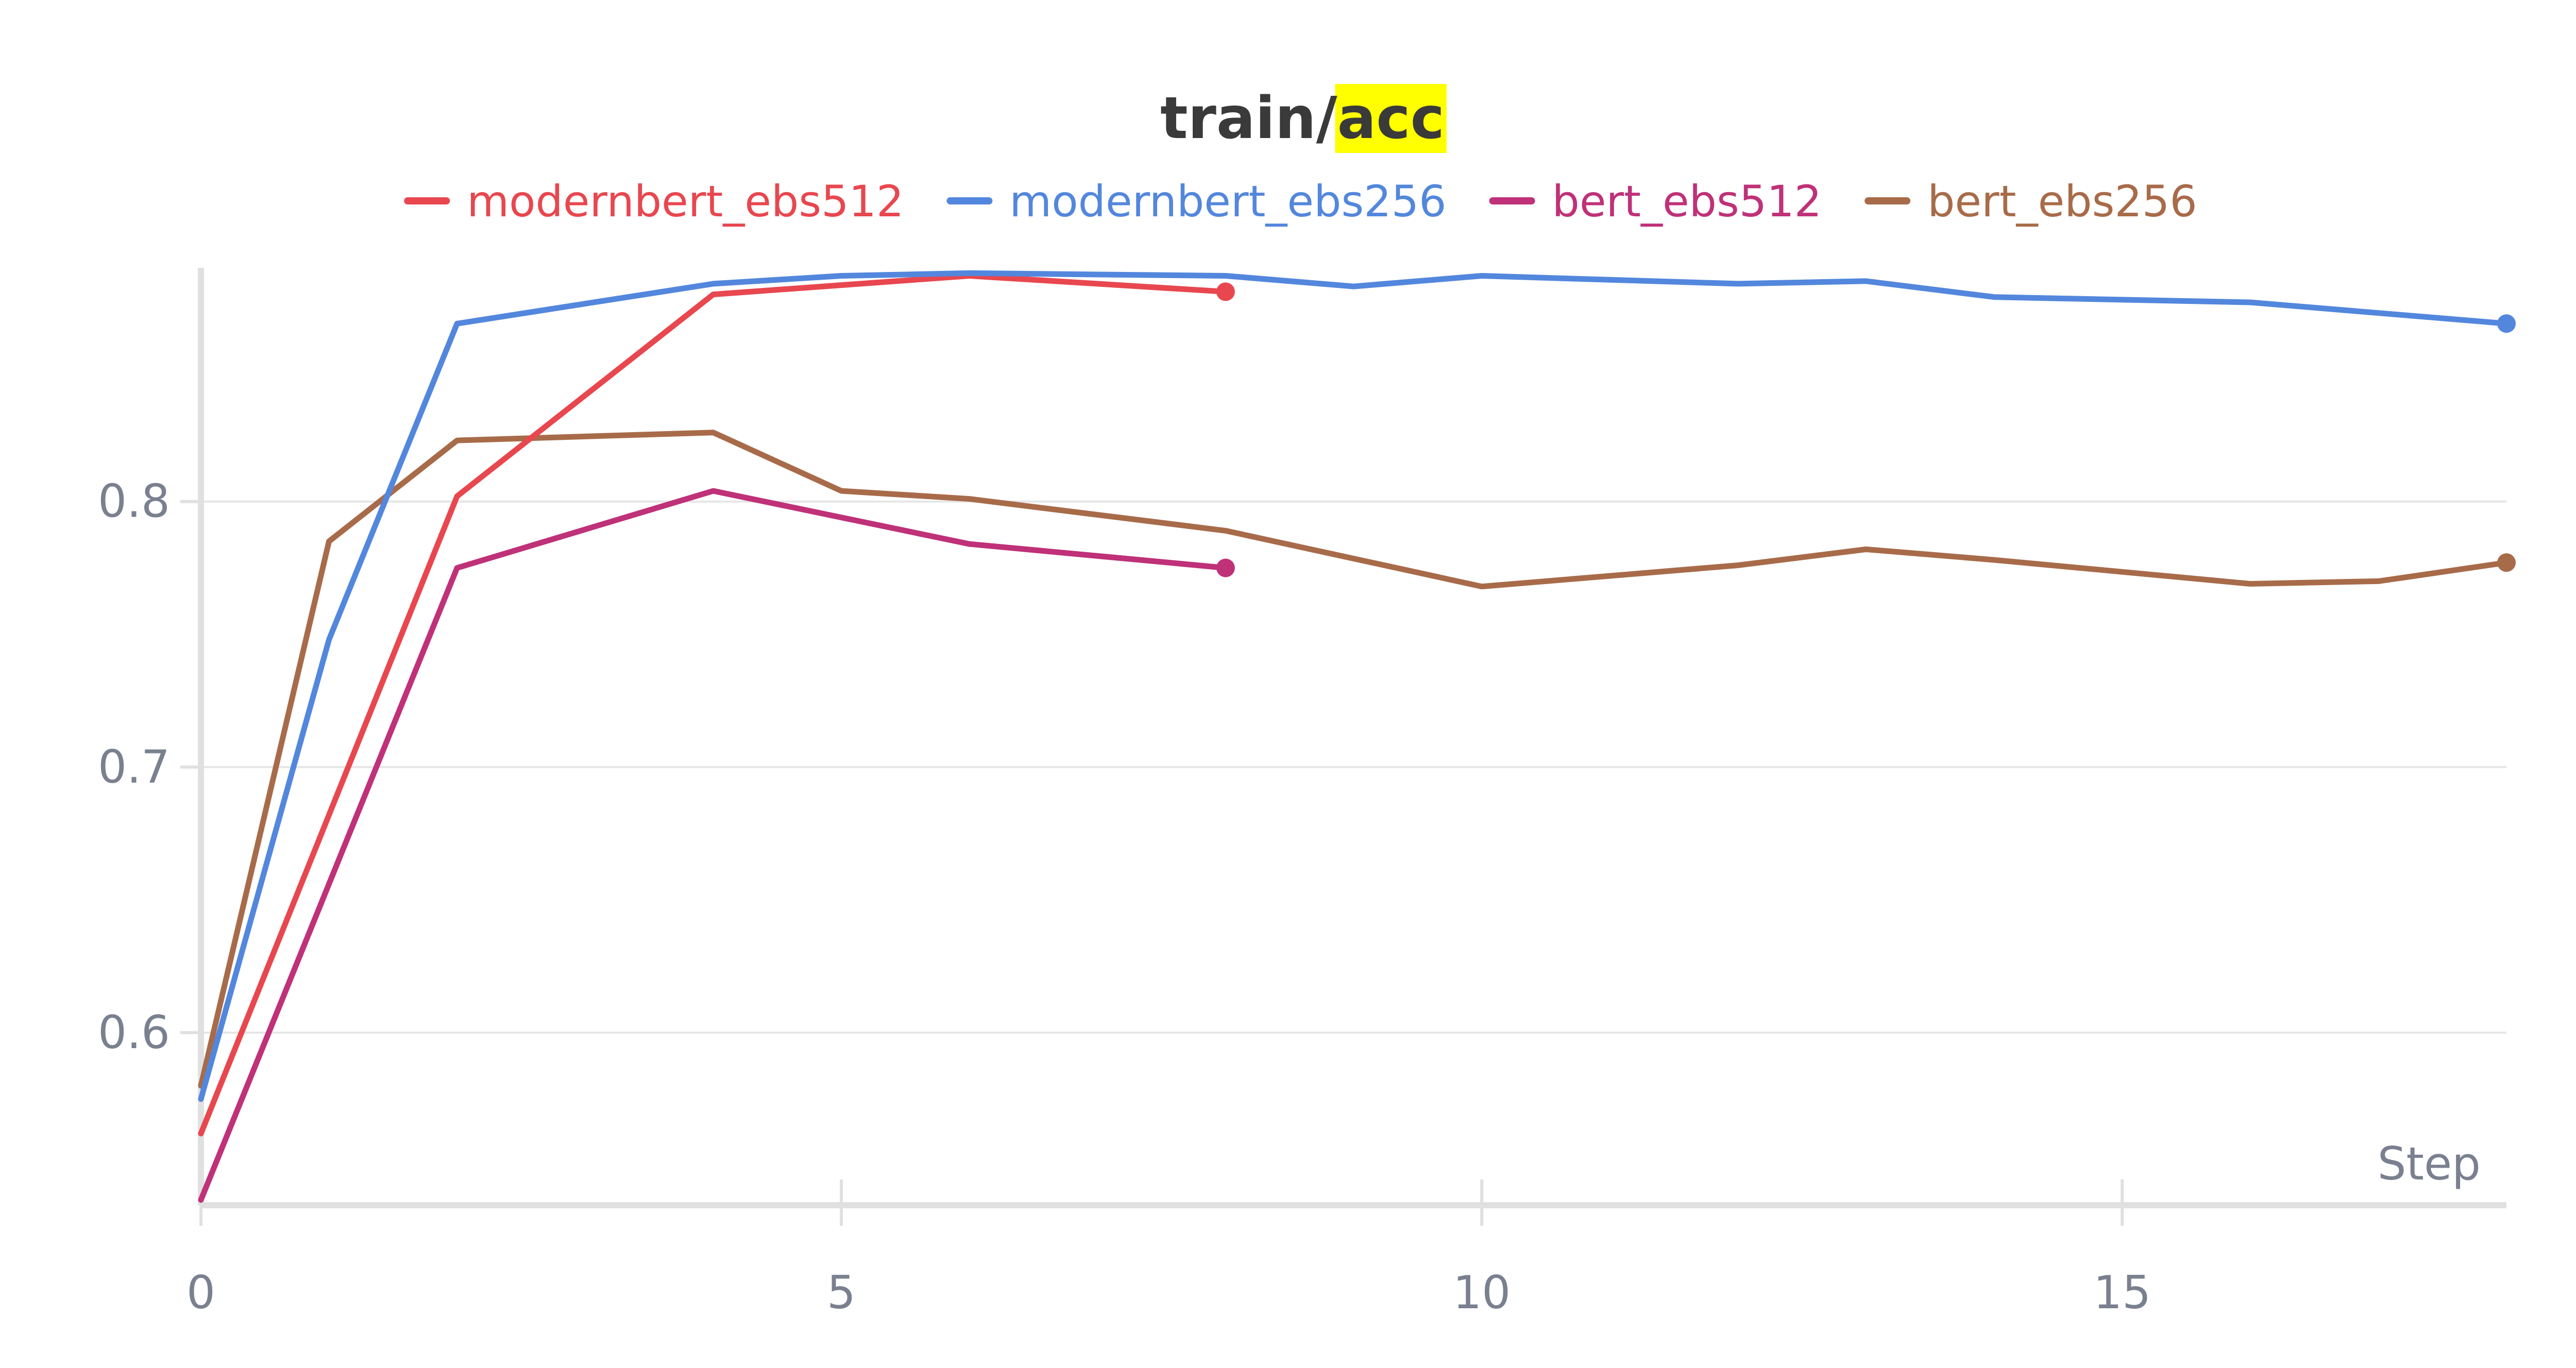  What do you see at coordinates (1248, 118) in the screenshot?
I see `chart-title-prefix: train/` at bounding box center [1248, 118].